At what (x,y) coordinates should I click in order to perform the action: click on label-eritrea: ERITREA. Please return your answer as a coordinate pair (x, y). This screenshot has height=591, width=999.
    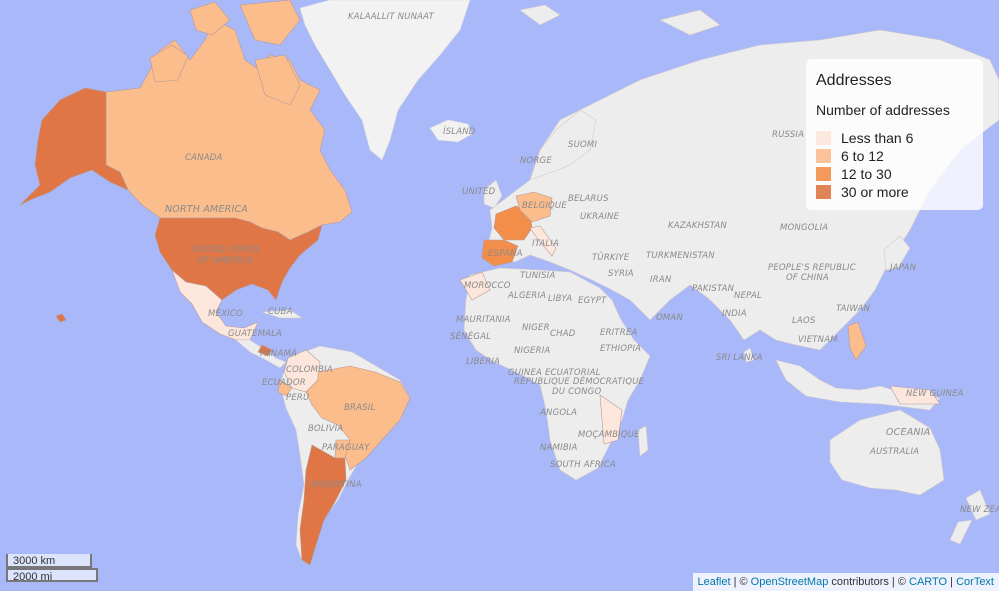
    Looking at the image, I should click on (618, 333).